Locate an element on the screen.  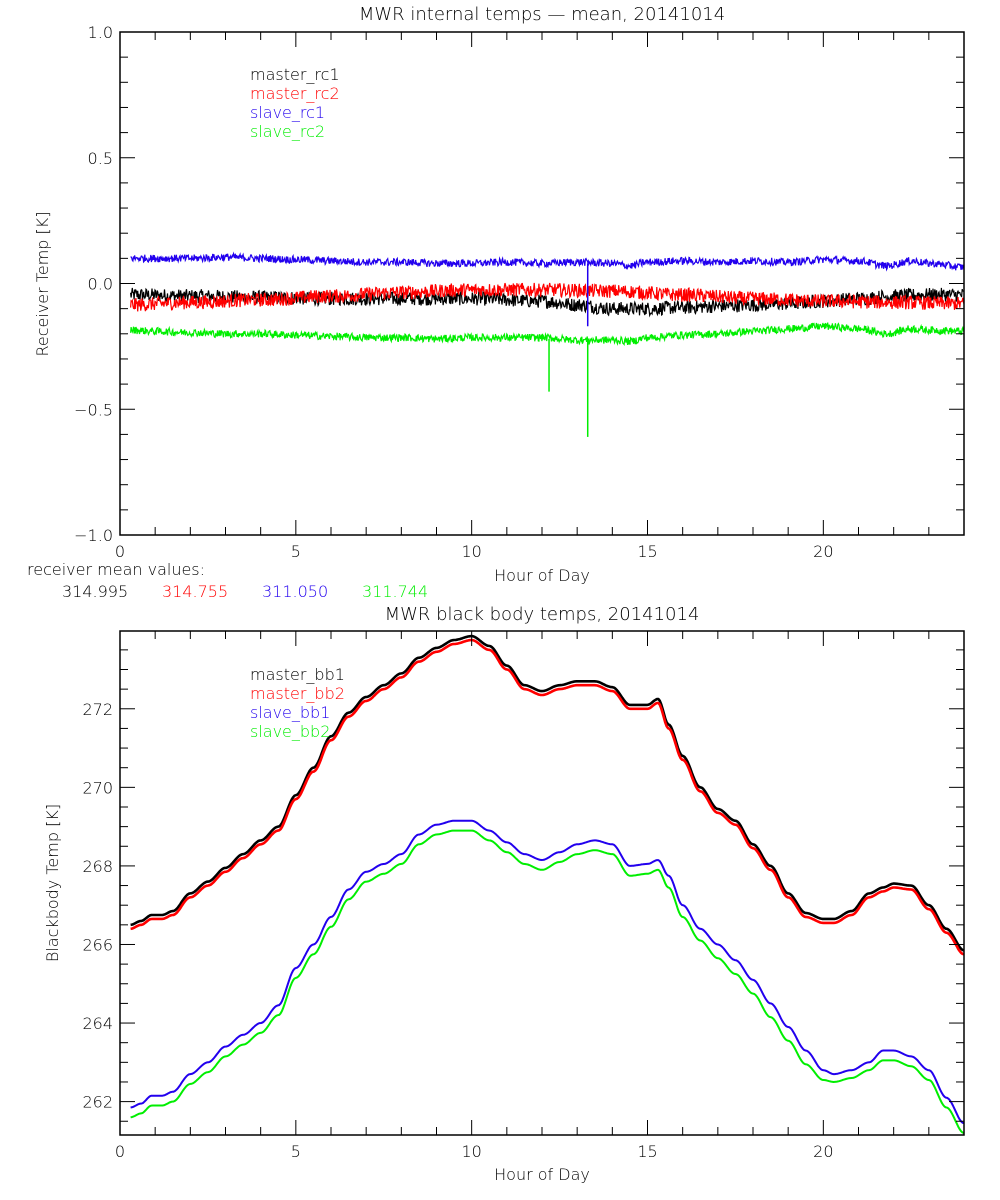
y-axis-label: Receiver Temp [K] is located at coordinates (42, 283).